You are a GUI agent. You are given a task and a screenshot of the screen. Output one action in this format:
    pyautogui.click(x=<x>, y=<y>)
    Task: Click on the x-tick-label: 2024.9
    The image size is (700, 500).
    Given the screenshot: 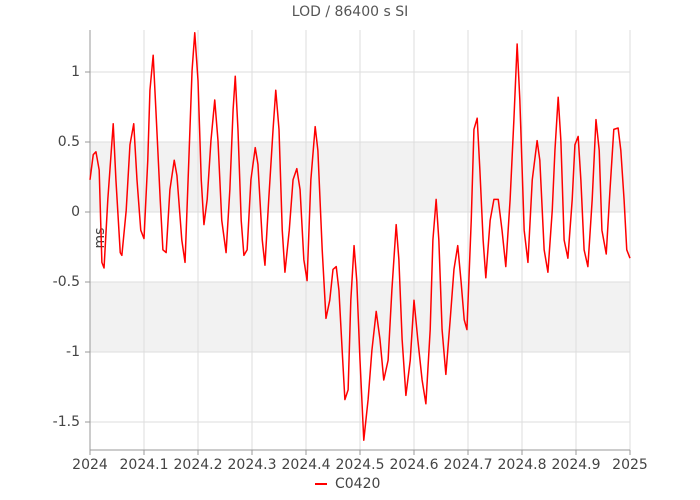 What is the action you would take?
    pyautogui.click(x=576, y=465)
    